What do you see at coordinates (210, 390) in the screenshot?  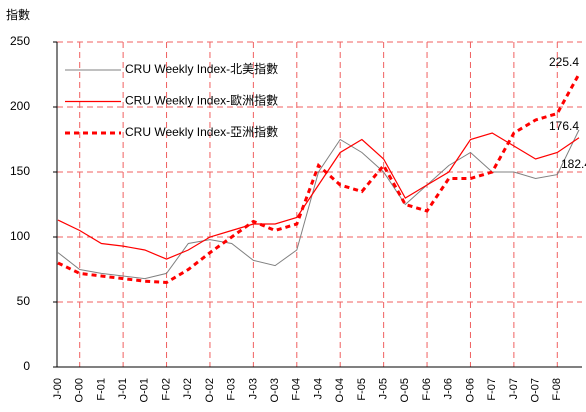 I see `x-tick-label: O-02` at bounding box center [210, 390].